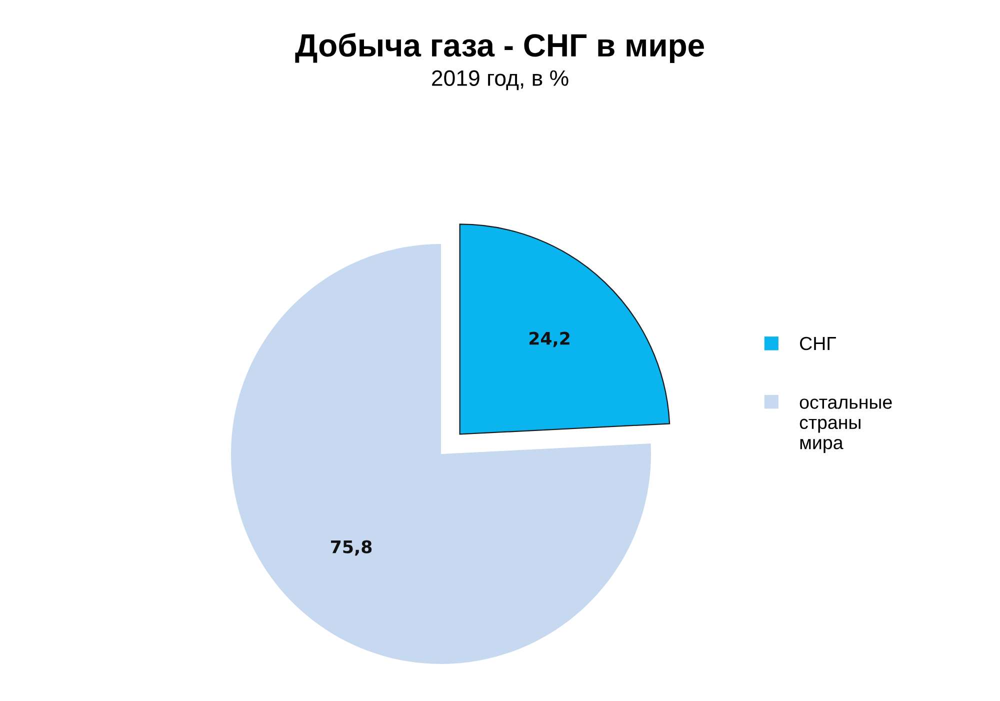 Image resolution: width=1000 pixels, height=701 pixels. I want to click on chart-title: Добыча газа - СНГ в мире, so click(499, 48).